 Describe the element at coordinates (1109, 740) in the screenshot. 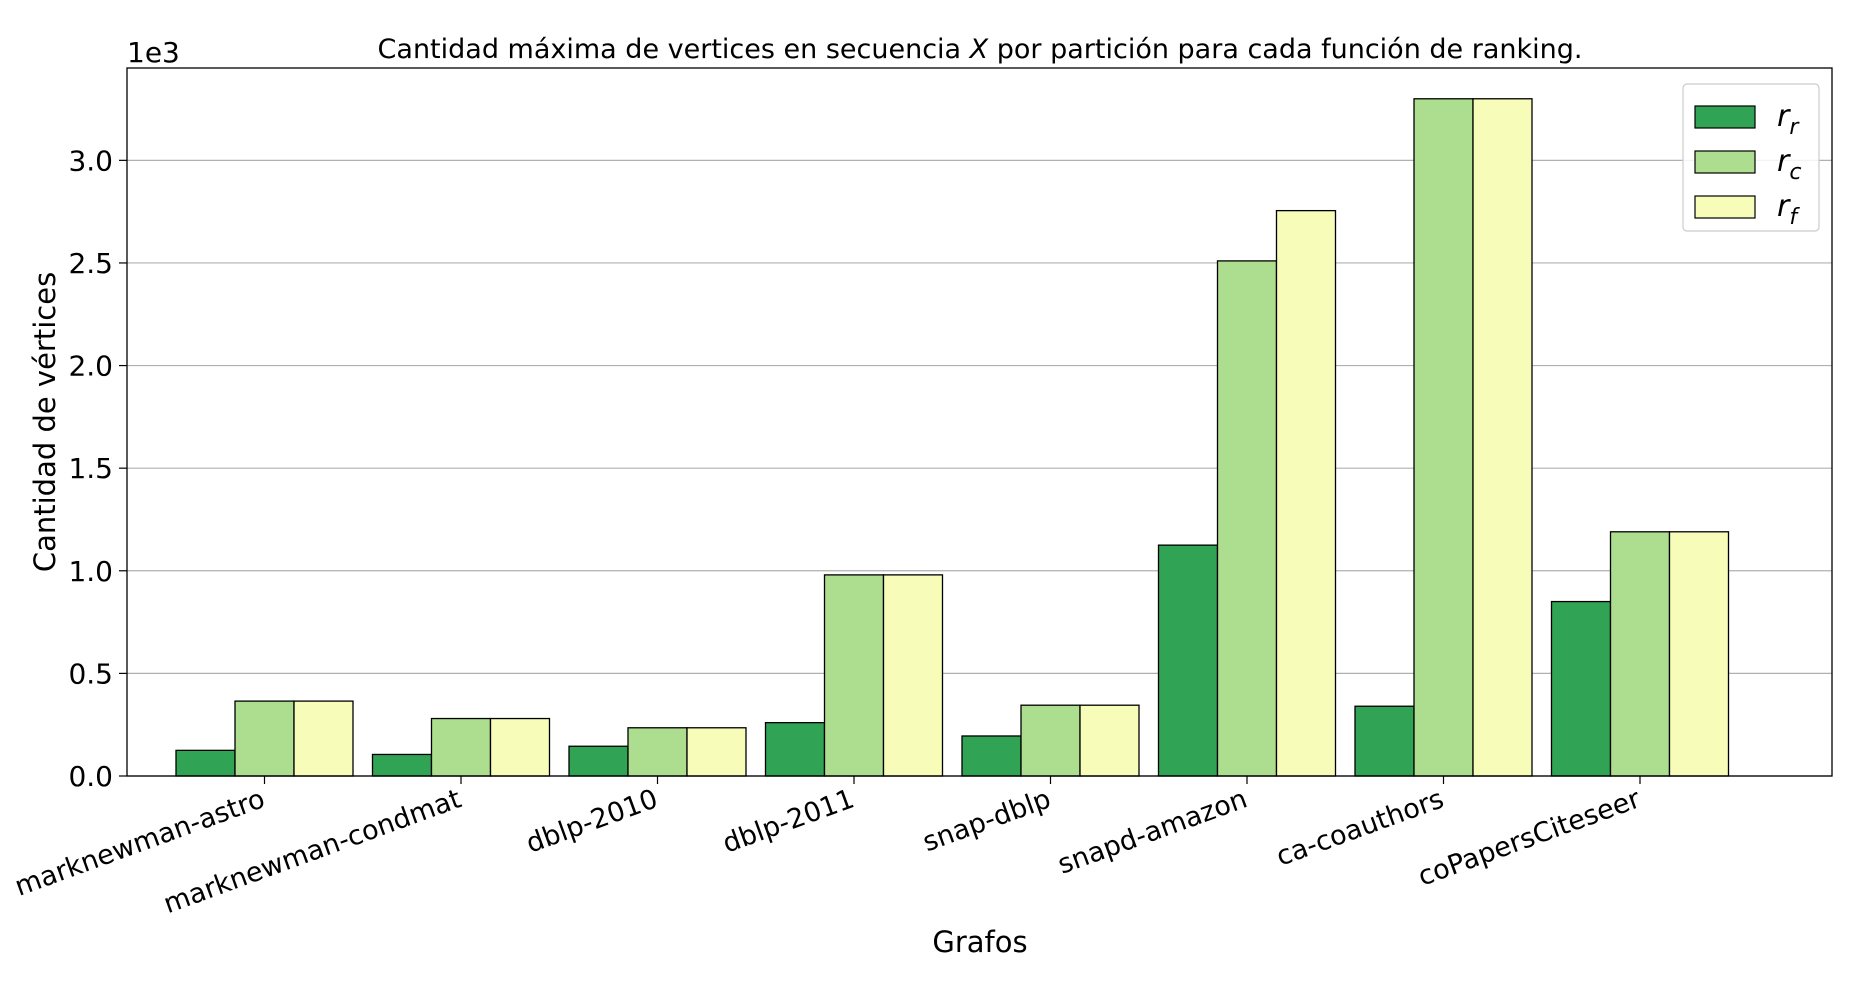

I see `bar-f-snap-dblp` at that location.